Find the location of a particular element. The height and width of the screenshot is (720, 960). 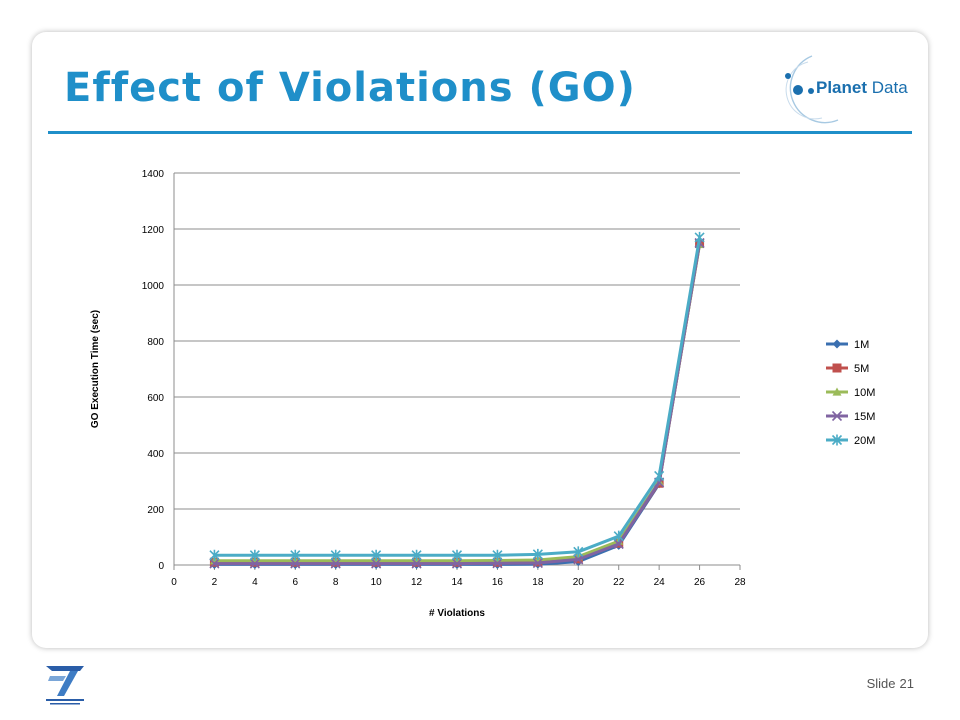

legend-label-15M: 15M is located at coordinates (864, 417).